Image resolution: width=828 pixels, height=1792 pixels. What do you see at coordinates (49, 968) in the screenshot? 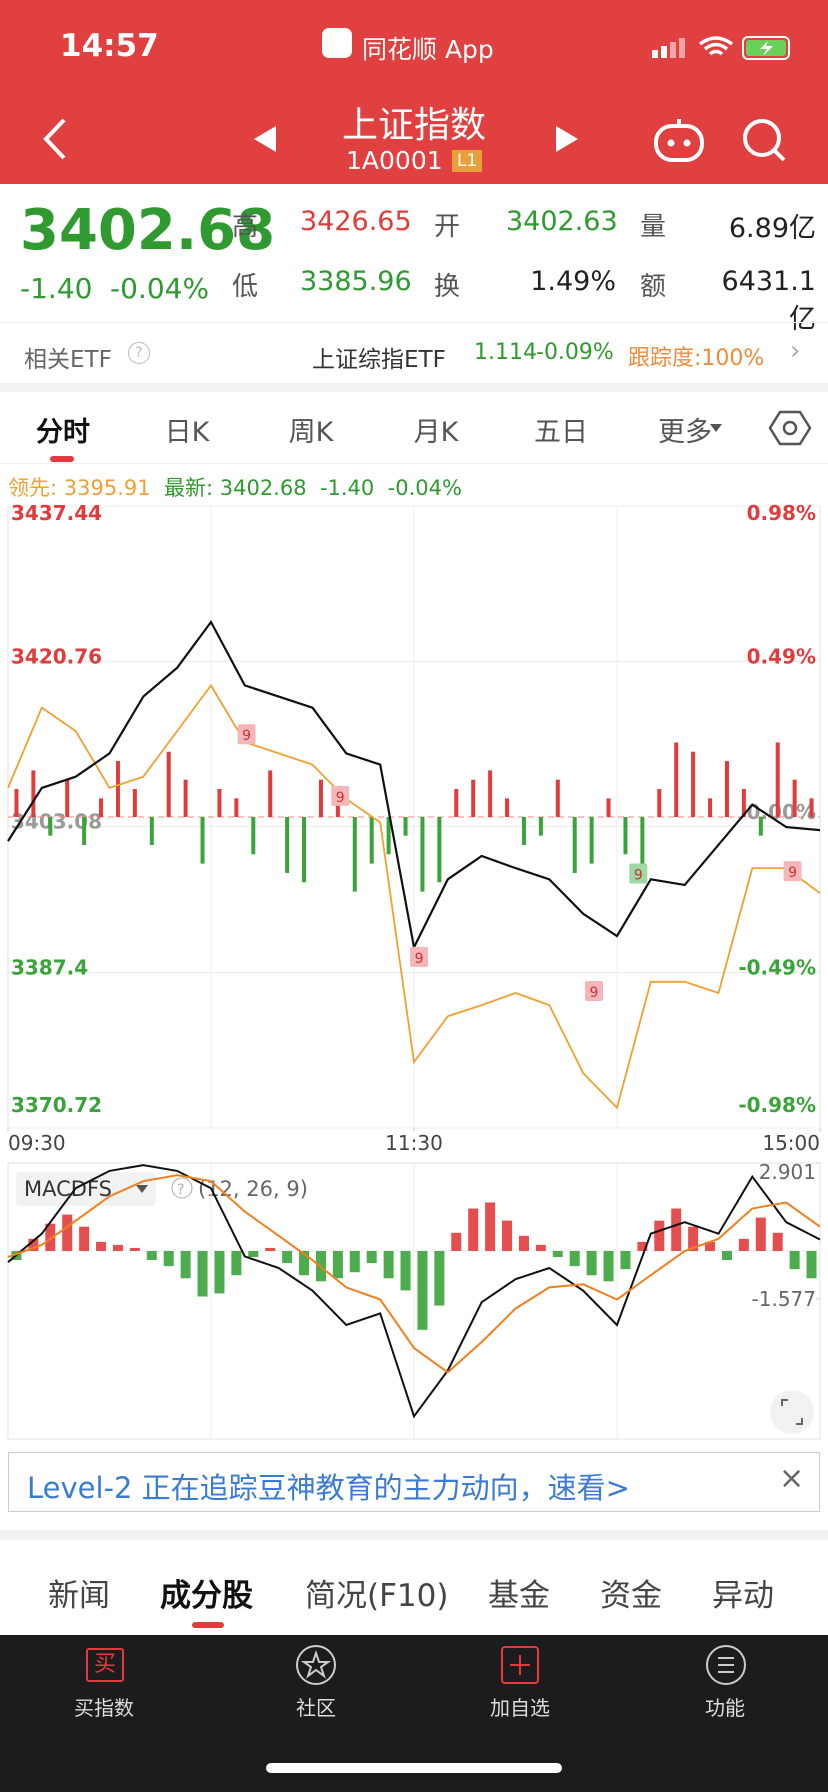
I see `y-tick-label: 3387.4` at bounding box center [49, 968].